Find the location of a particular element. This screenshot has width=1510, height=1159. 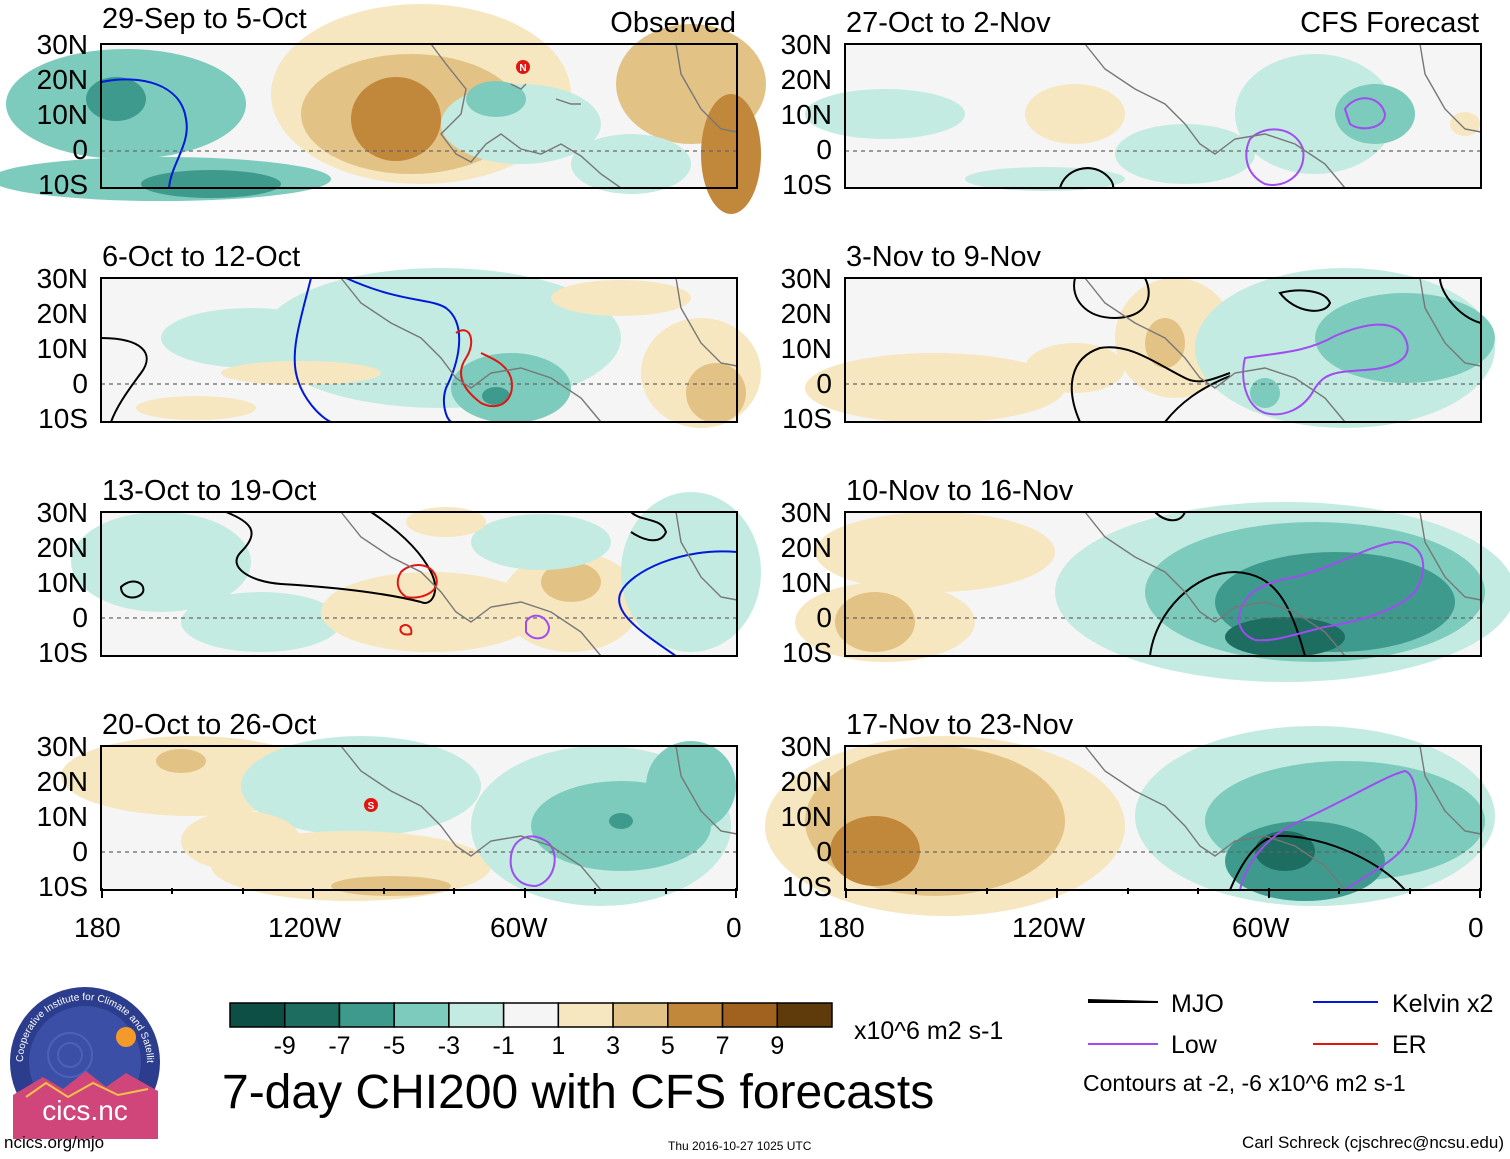

forecast-header: CFS Forecast is located at coordinates (1389, 23).